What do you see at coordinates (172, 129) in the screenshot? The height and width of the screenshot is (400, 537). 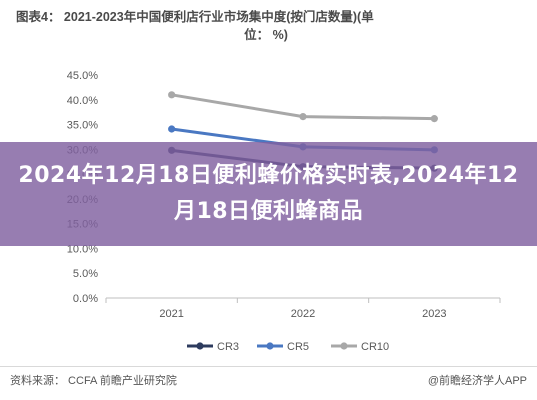 I see `data-point-cr5` at bounding box center [172, 129].